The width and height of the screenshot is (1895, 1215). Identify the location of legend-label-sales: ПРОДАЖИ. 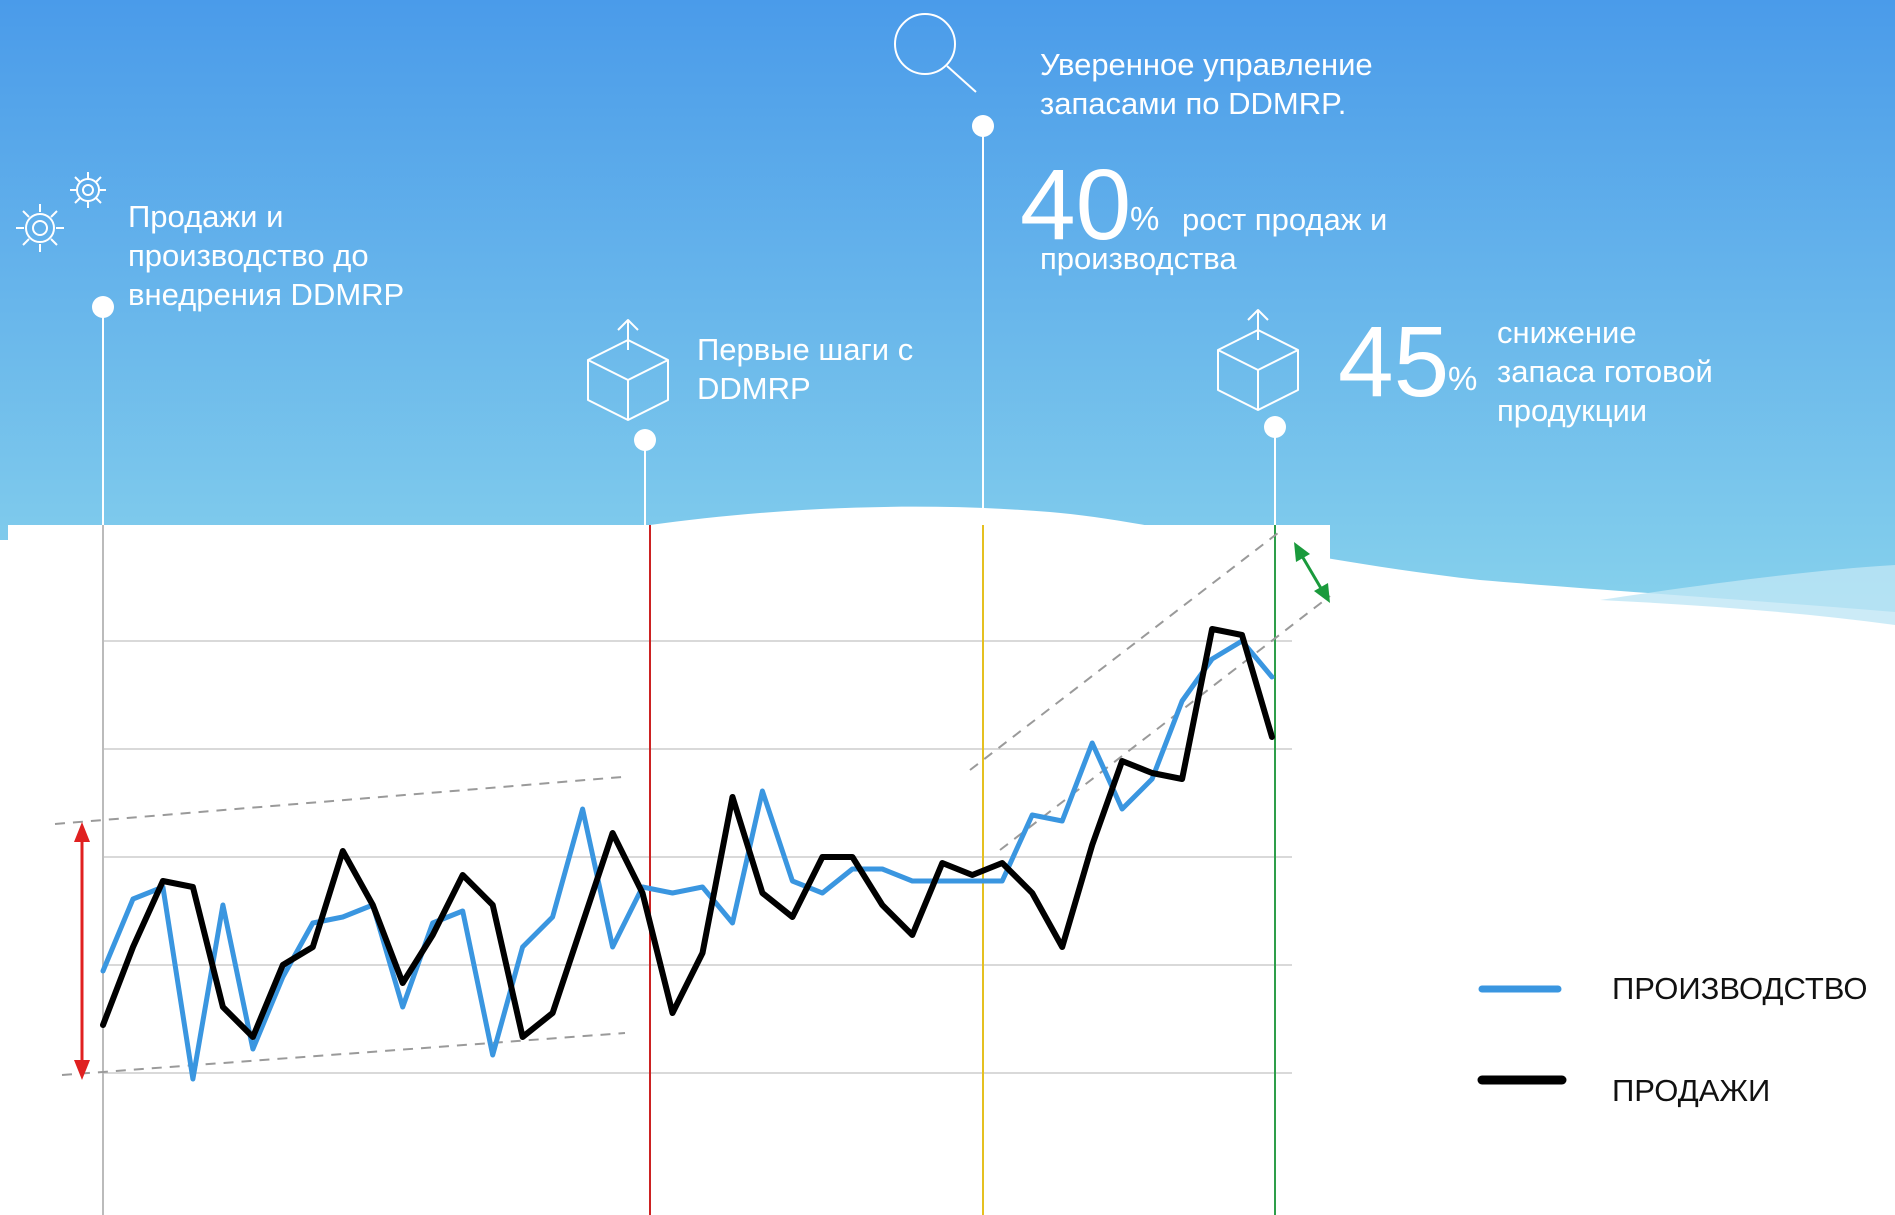
(1691, 1090).